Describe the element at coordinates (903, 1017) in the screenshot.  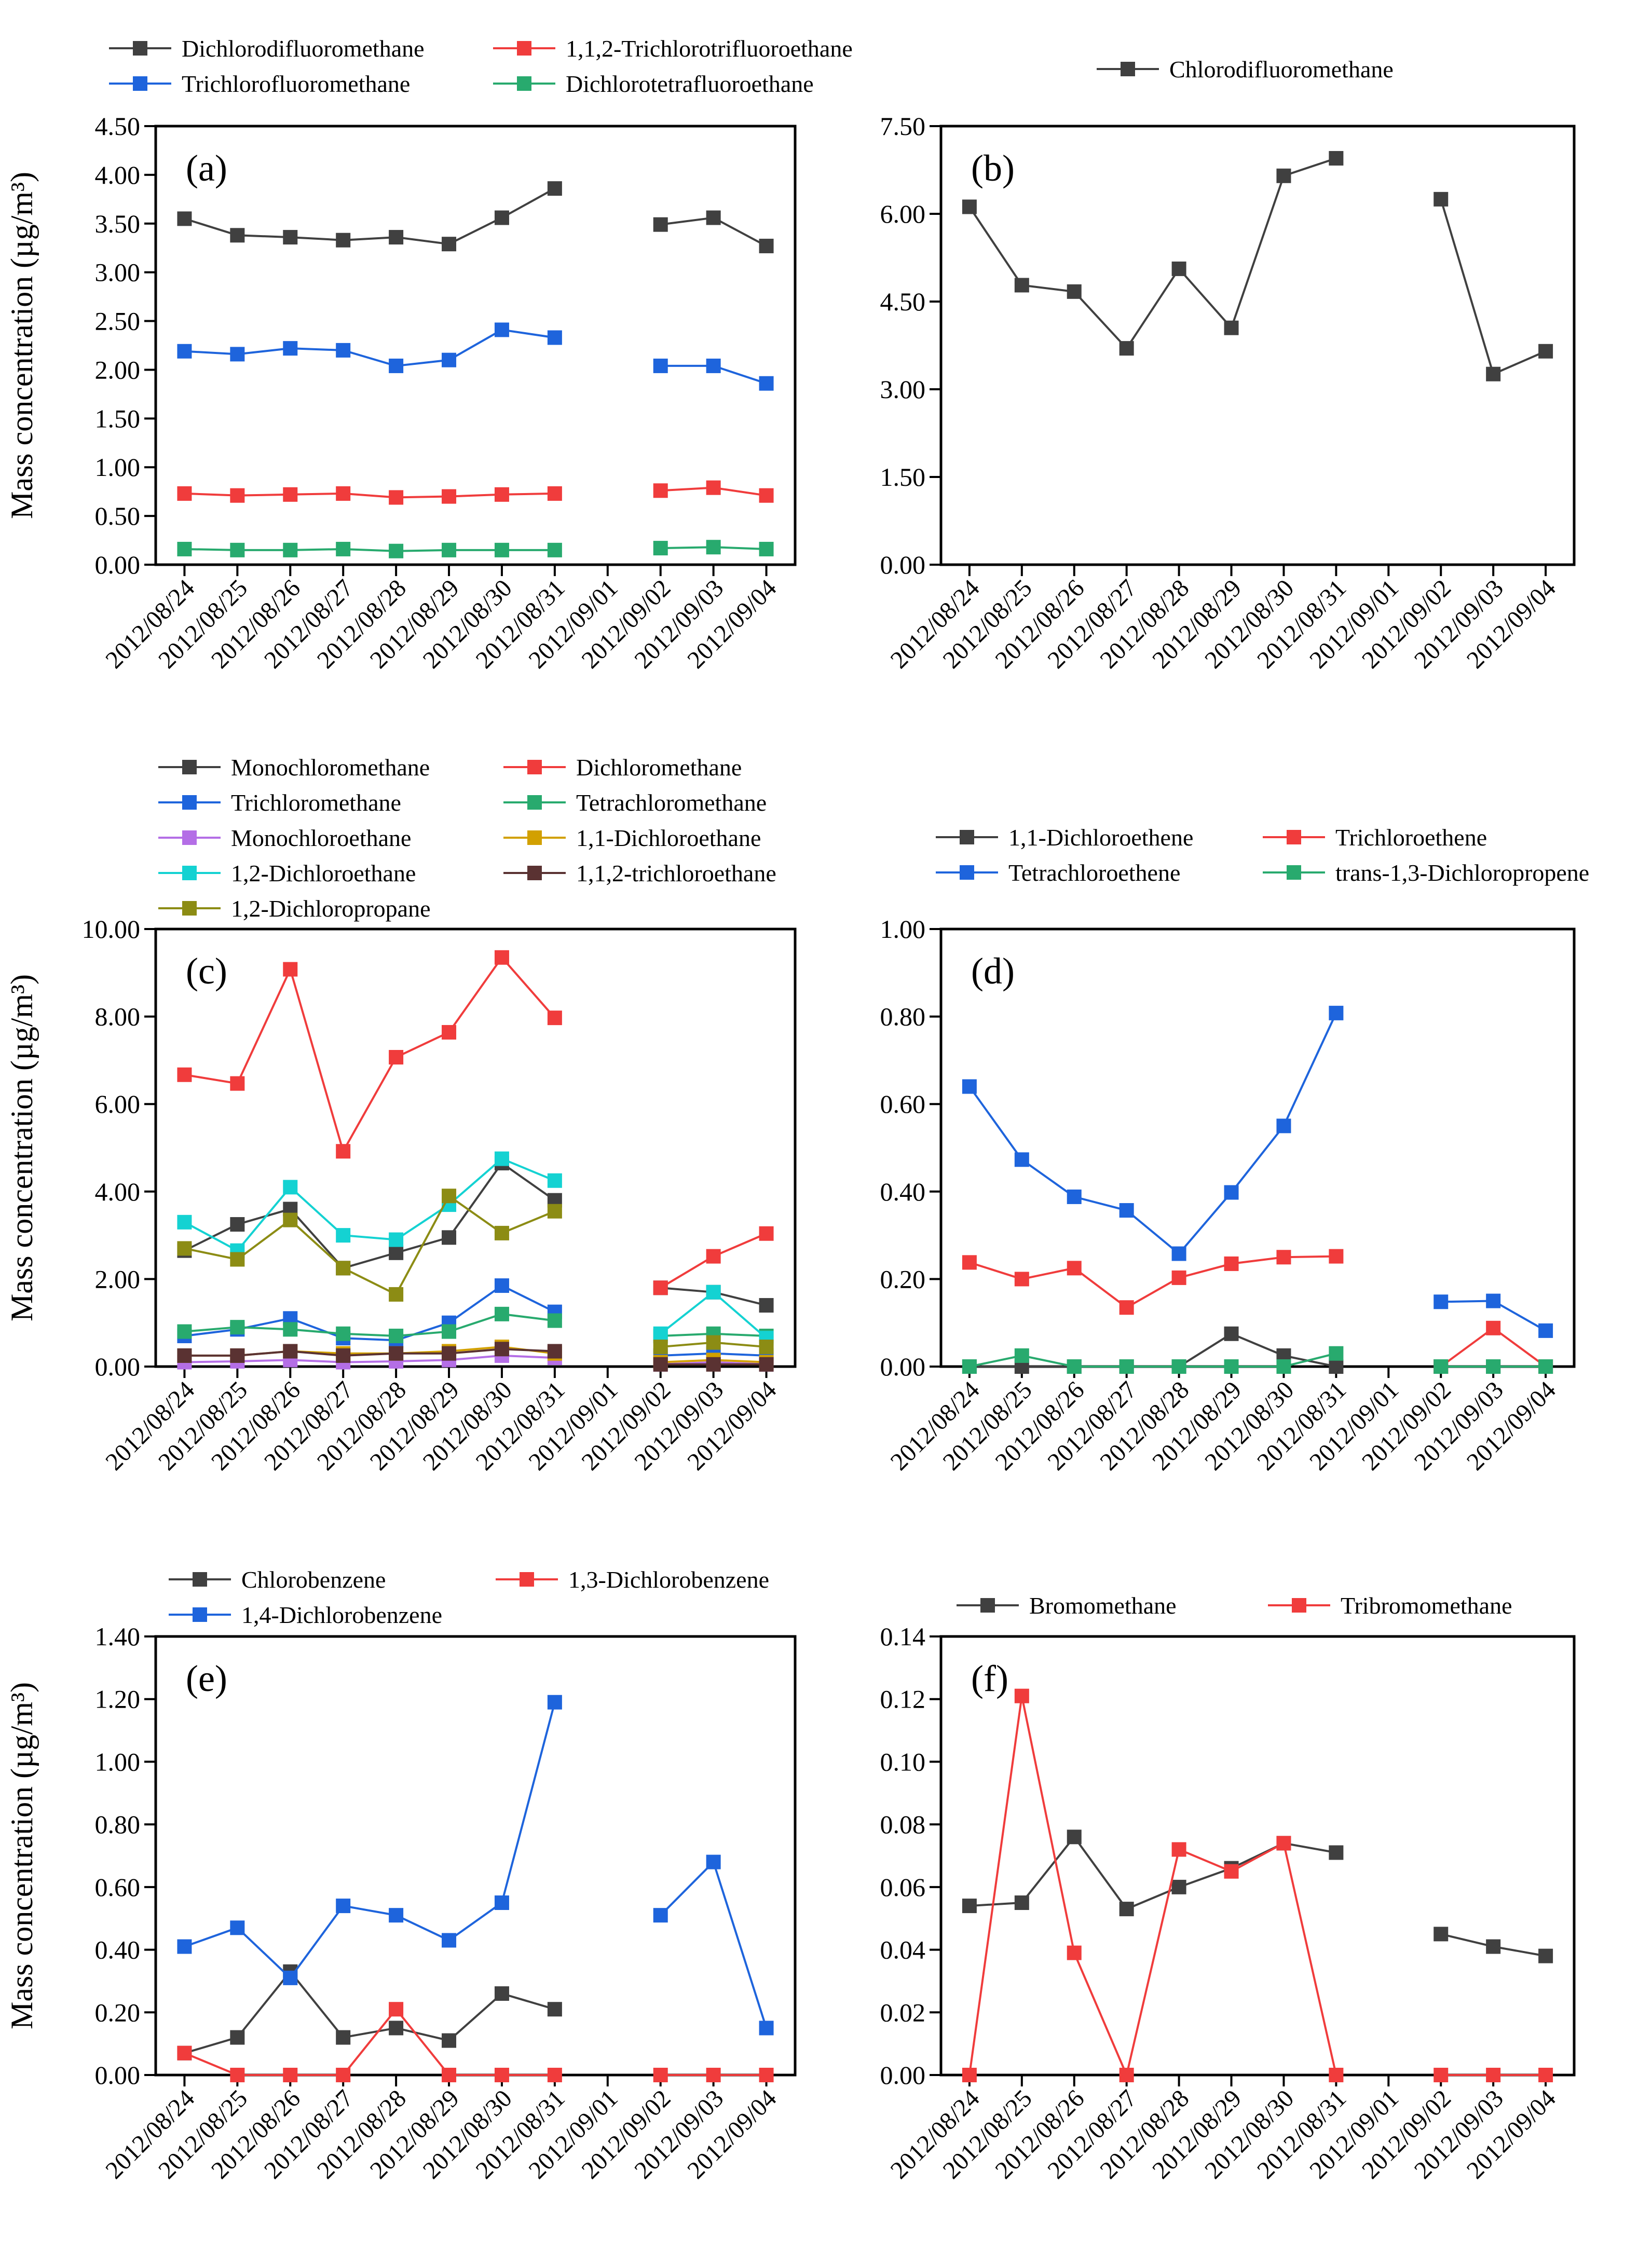
I see `y-tick-label: 0.80` at that location.